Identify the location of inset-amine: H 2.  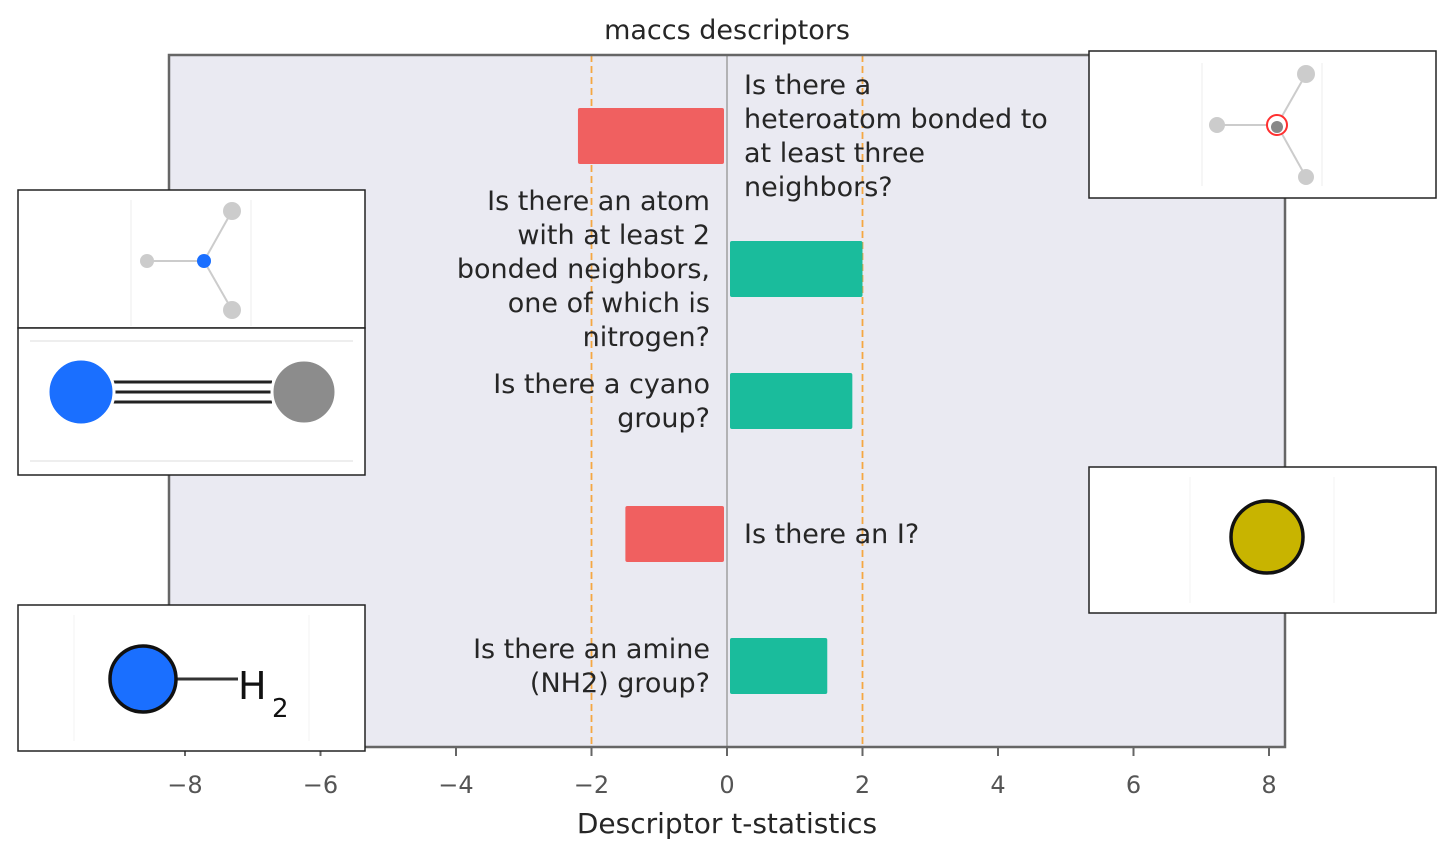
(191, 678).